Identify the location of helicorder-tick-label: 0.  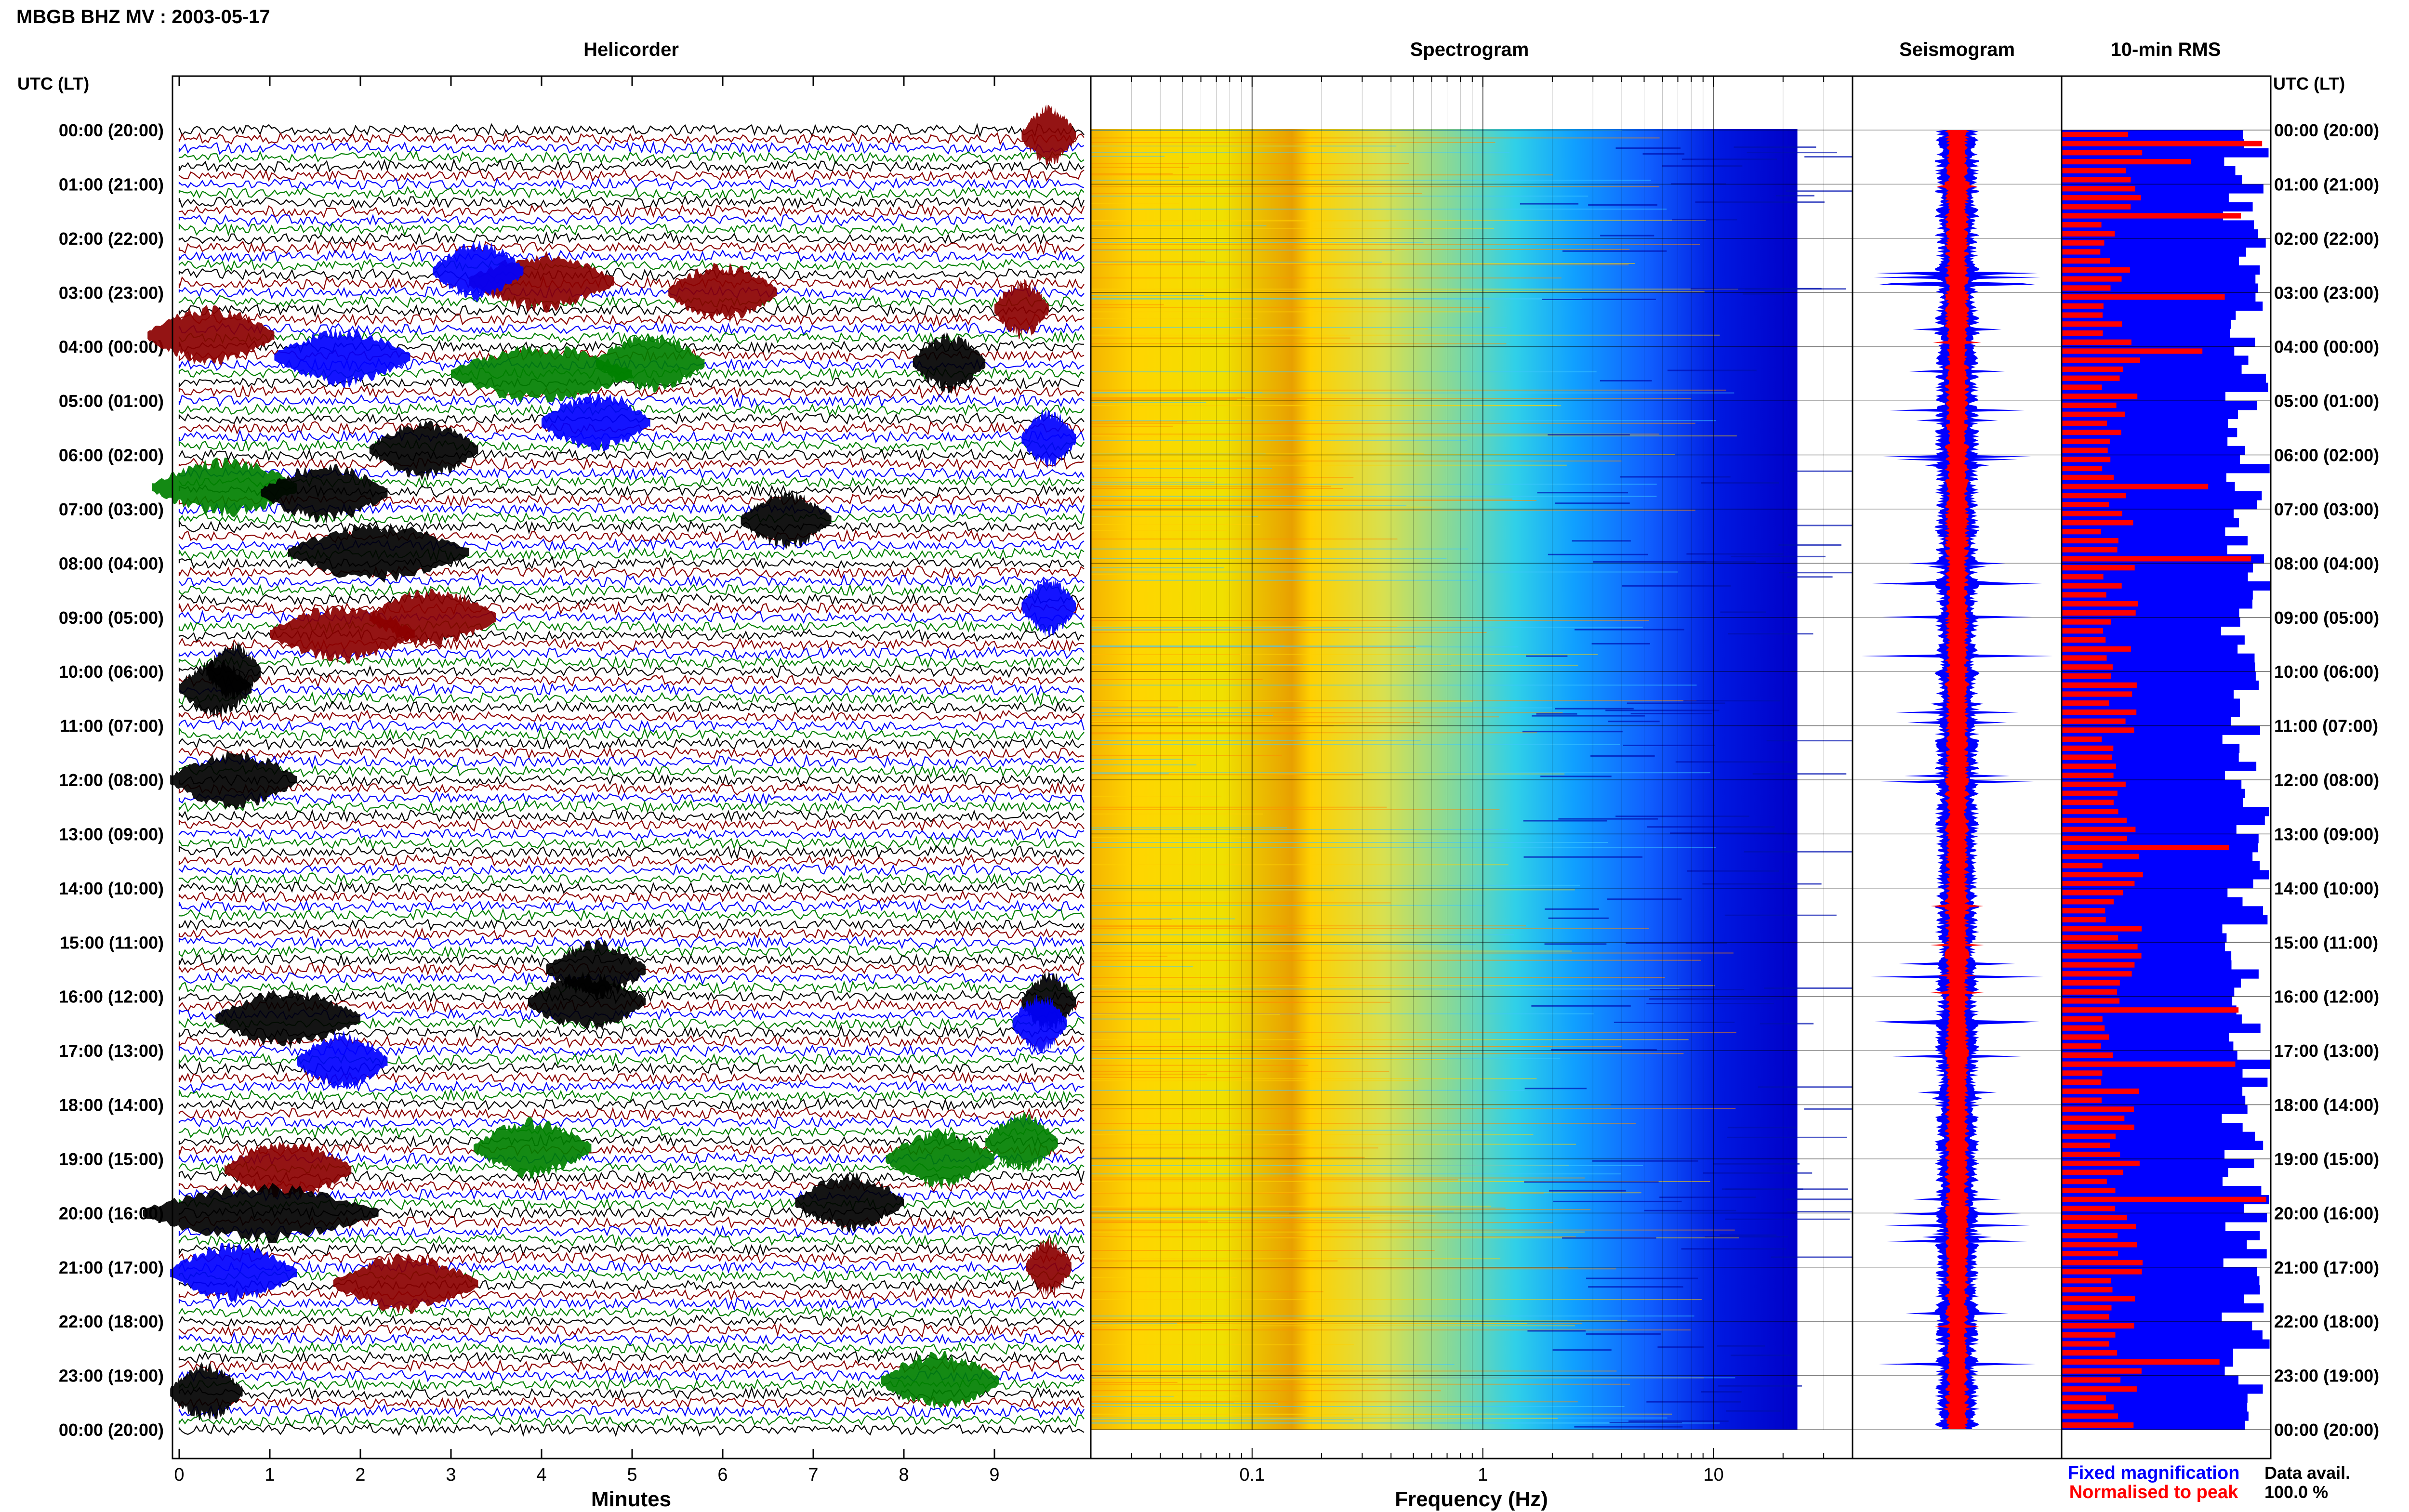
(179, 1475).